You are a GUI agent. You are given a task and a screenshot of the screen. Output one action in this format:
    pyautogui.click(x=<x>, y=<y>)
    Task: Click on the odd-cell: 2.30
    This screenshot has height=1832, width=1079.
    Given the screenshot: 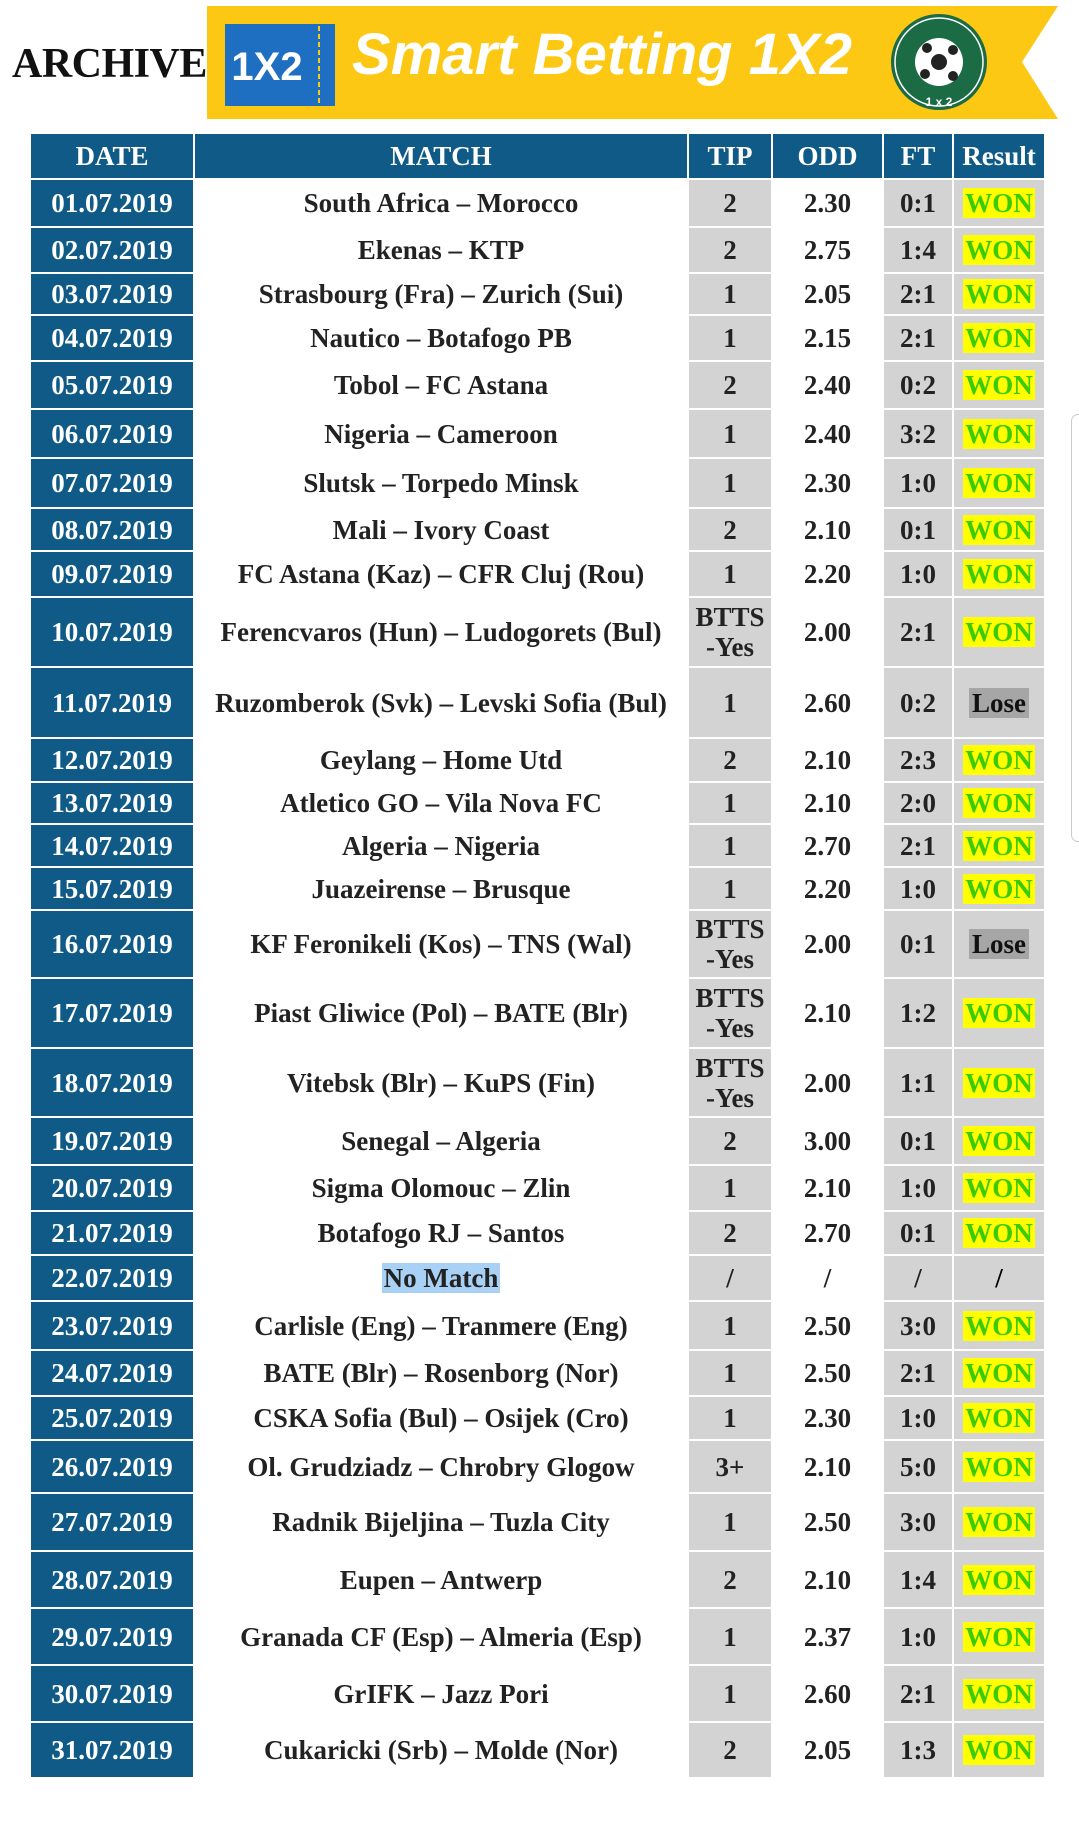 What is the action you would take?
    pyautogui.click(x=827, y=483)
    